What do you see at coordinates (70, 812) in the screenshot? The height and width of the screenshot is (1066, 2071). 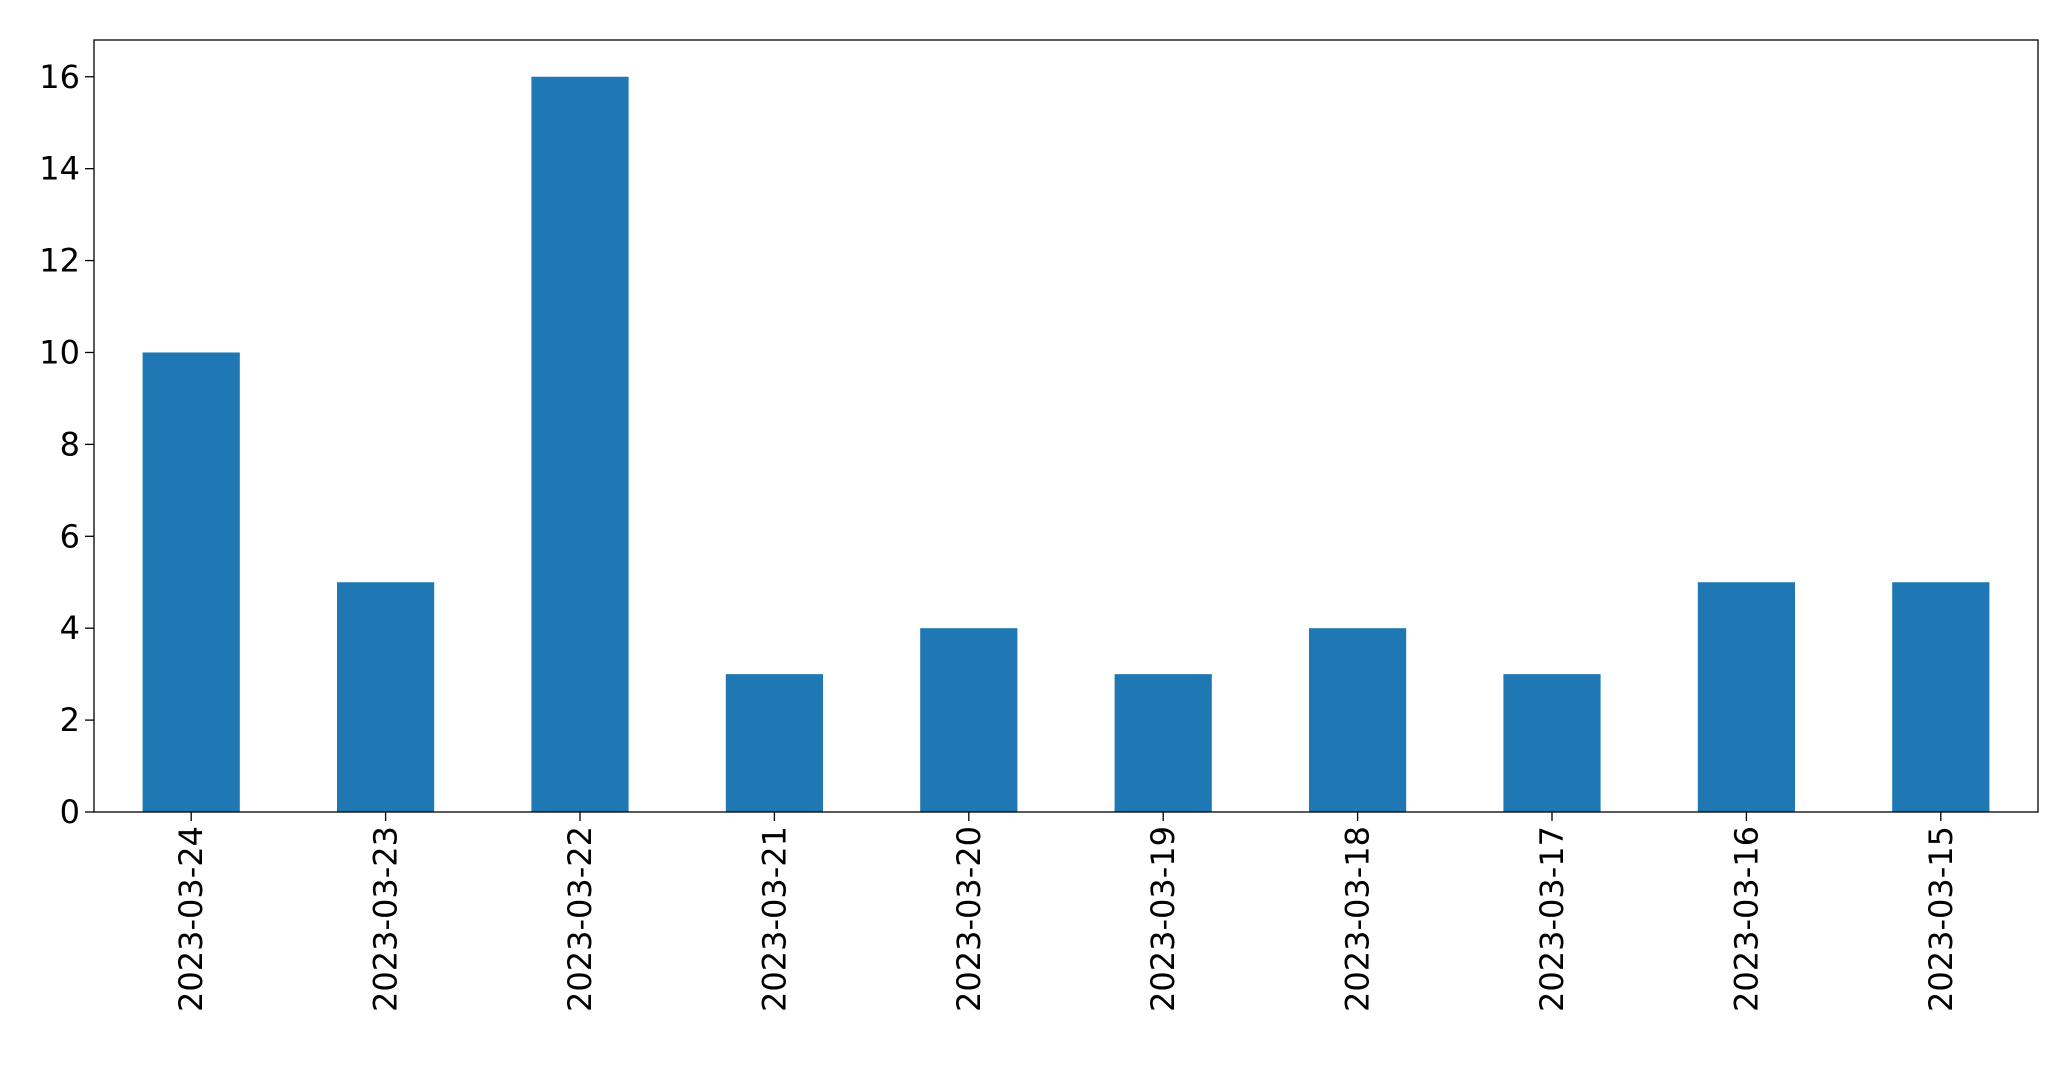 I see `y-tick-label: 0` at bounding box center [70, 812].